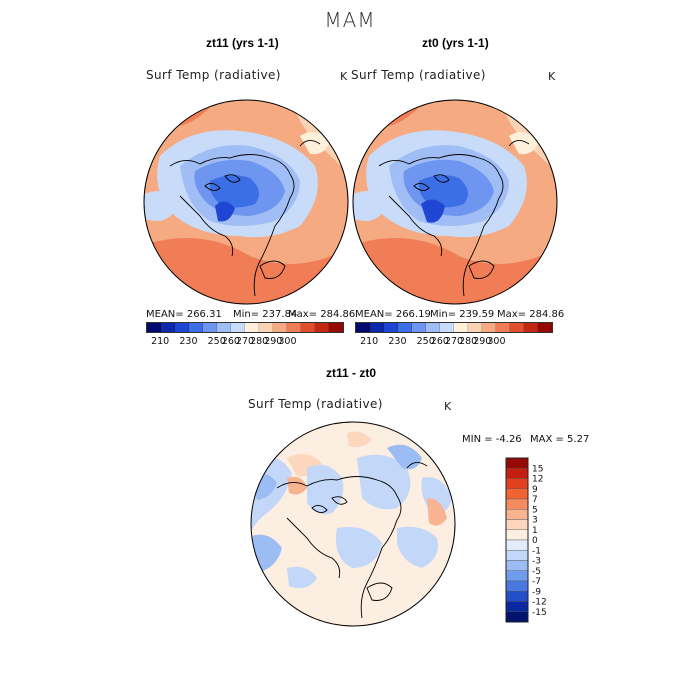 The height and width of the screenshot is (700, 700). I want to click on diff-colorbar-tick-label: -15, so click(539, 613).